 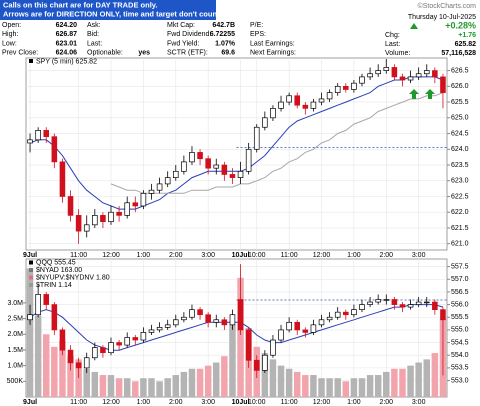 What do you see at coordinates (208, 402) in the screenshot?
I see `x-tick-label: 3:00` at bounding box center [208, 402].